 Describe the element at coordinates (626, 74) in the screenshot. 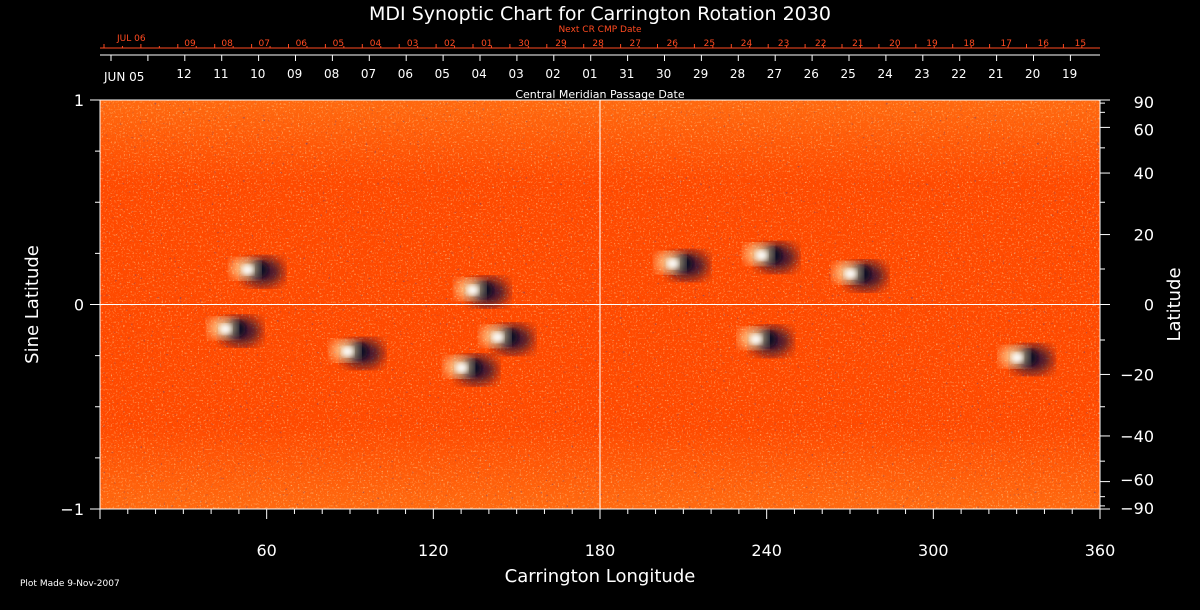

I see `cmp-date-label: 31` at that location.